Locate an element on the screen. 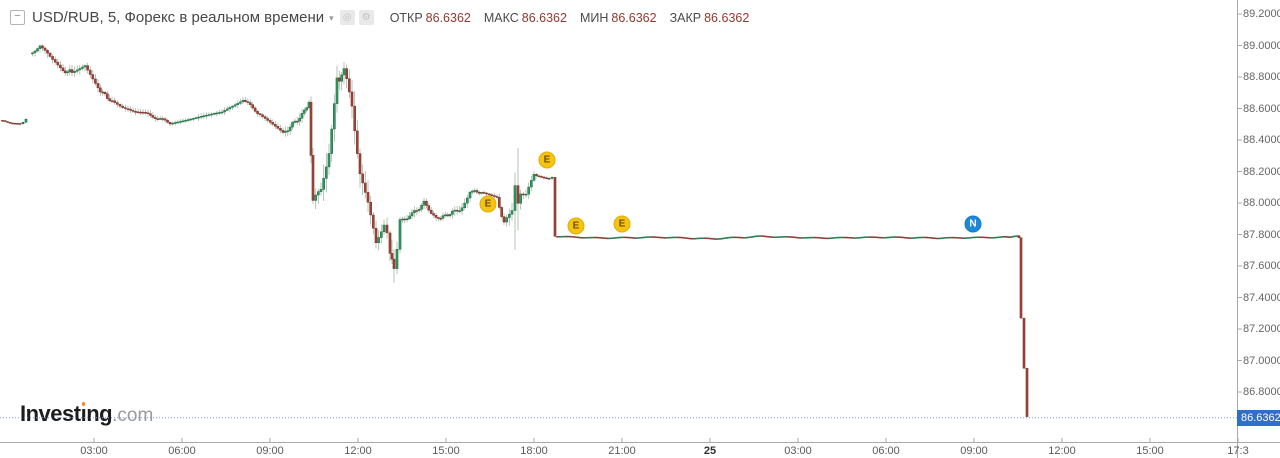 The height and width of the screenshot is (458, 1280). ohlc-label: МИН is located at coordinates (594, 17).